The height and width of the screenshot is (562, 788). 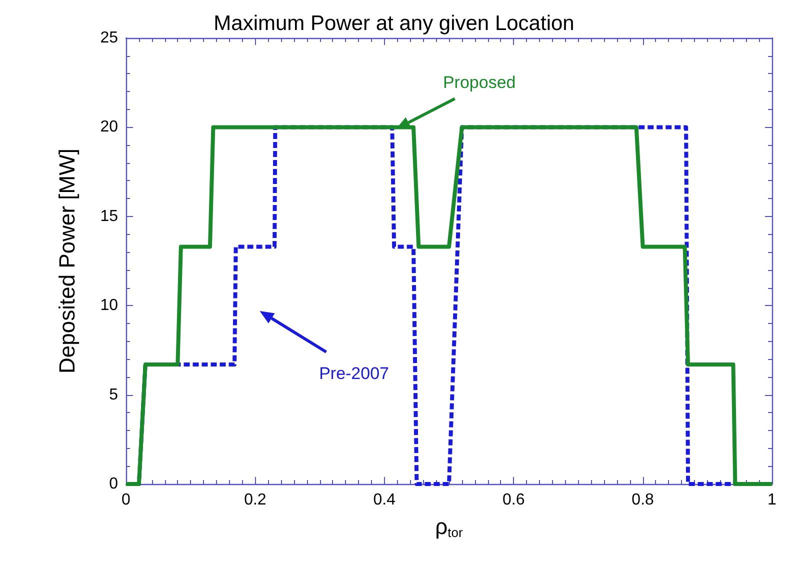 What do you see at coordinates (67, 261) in the screenshot?
I see `y-axis-title: Deposited Power [MW]` at bounding box center [67, 261].